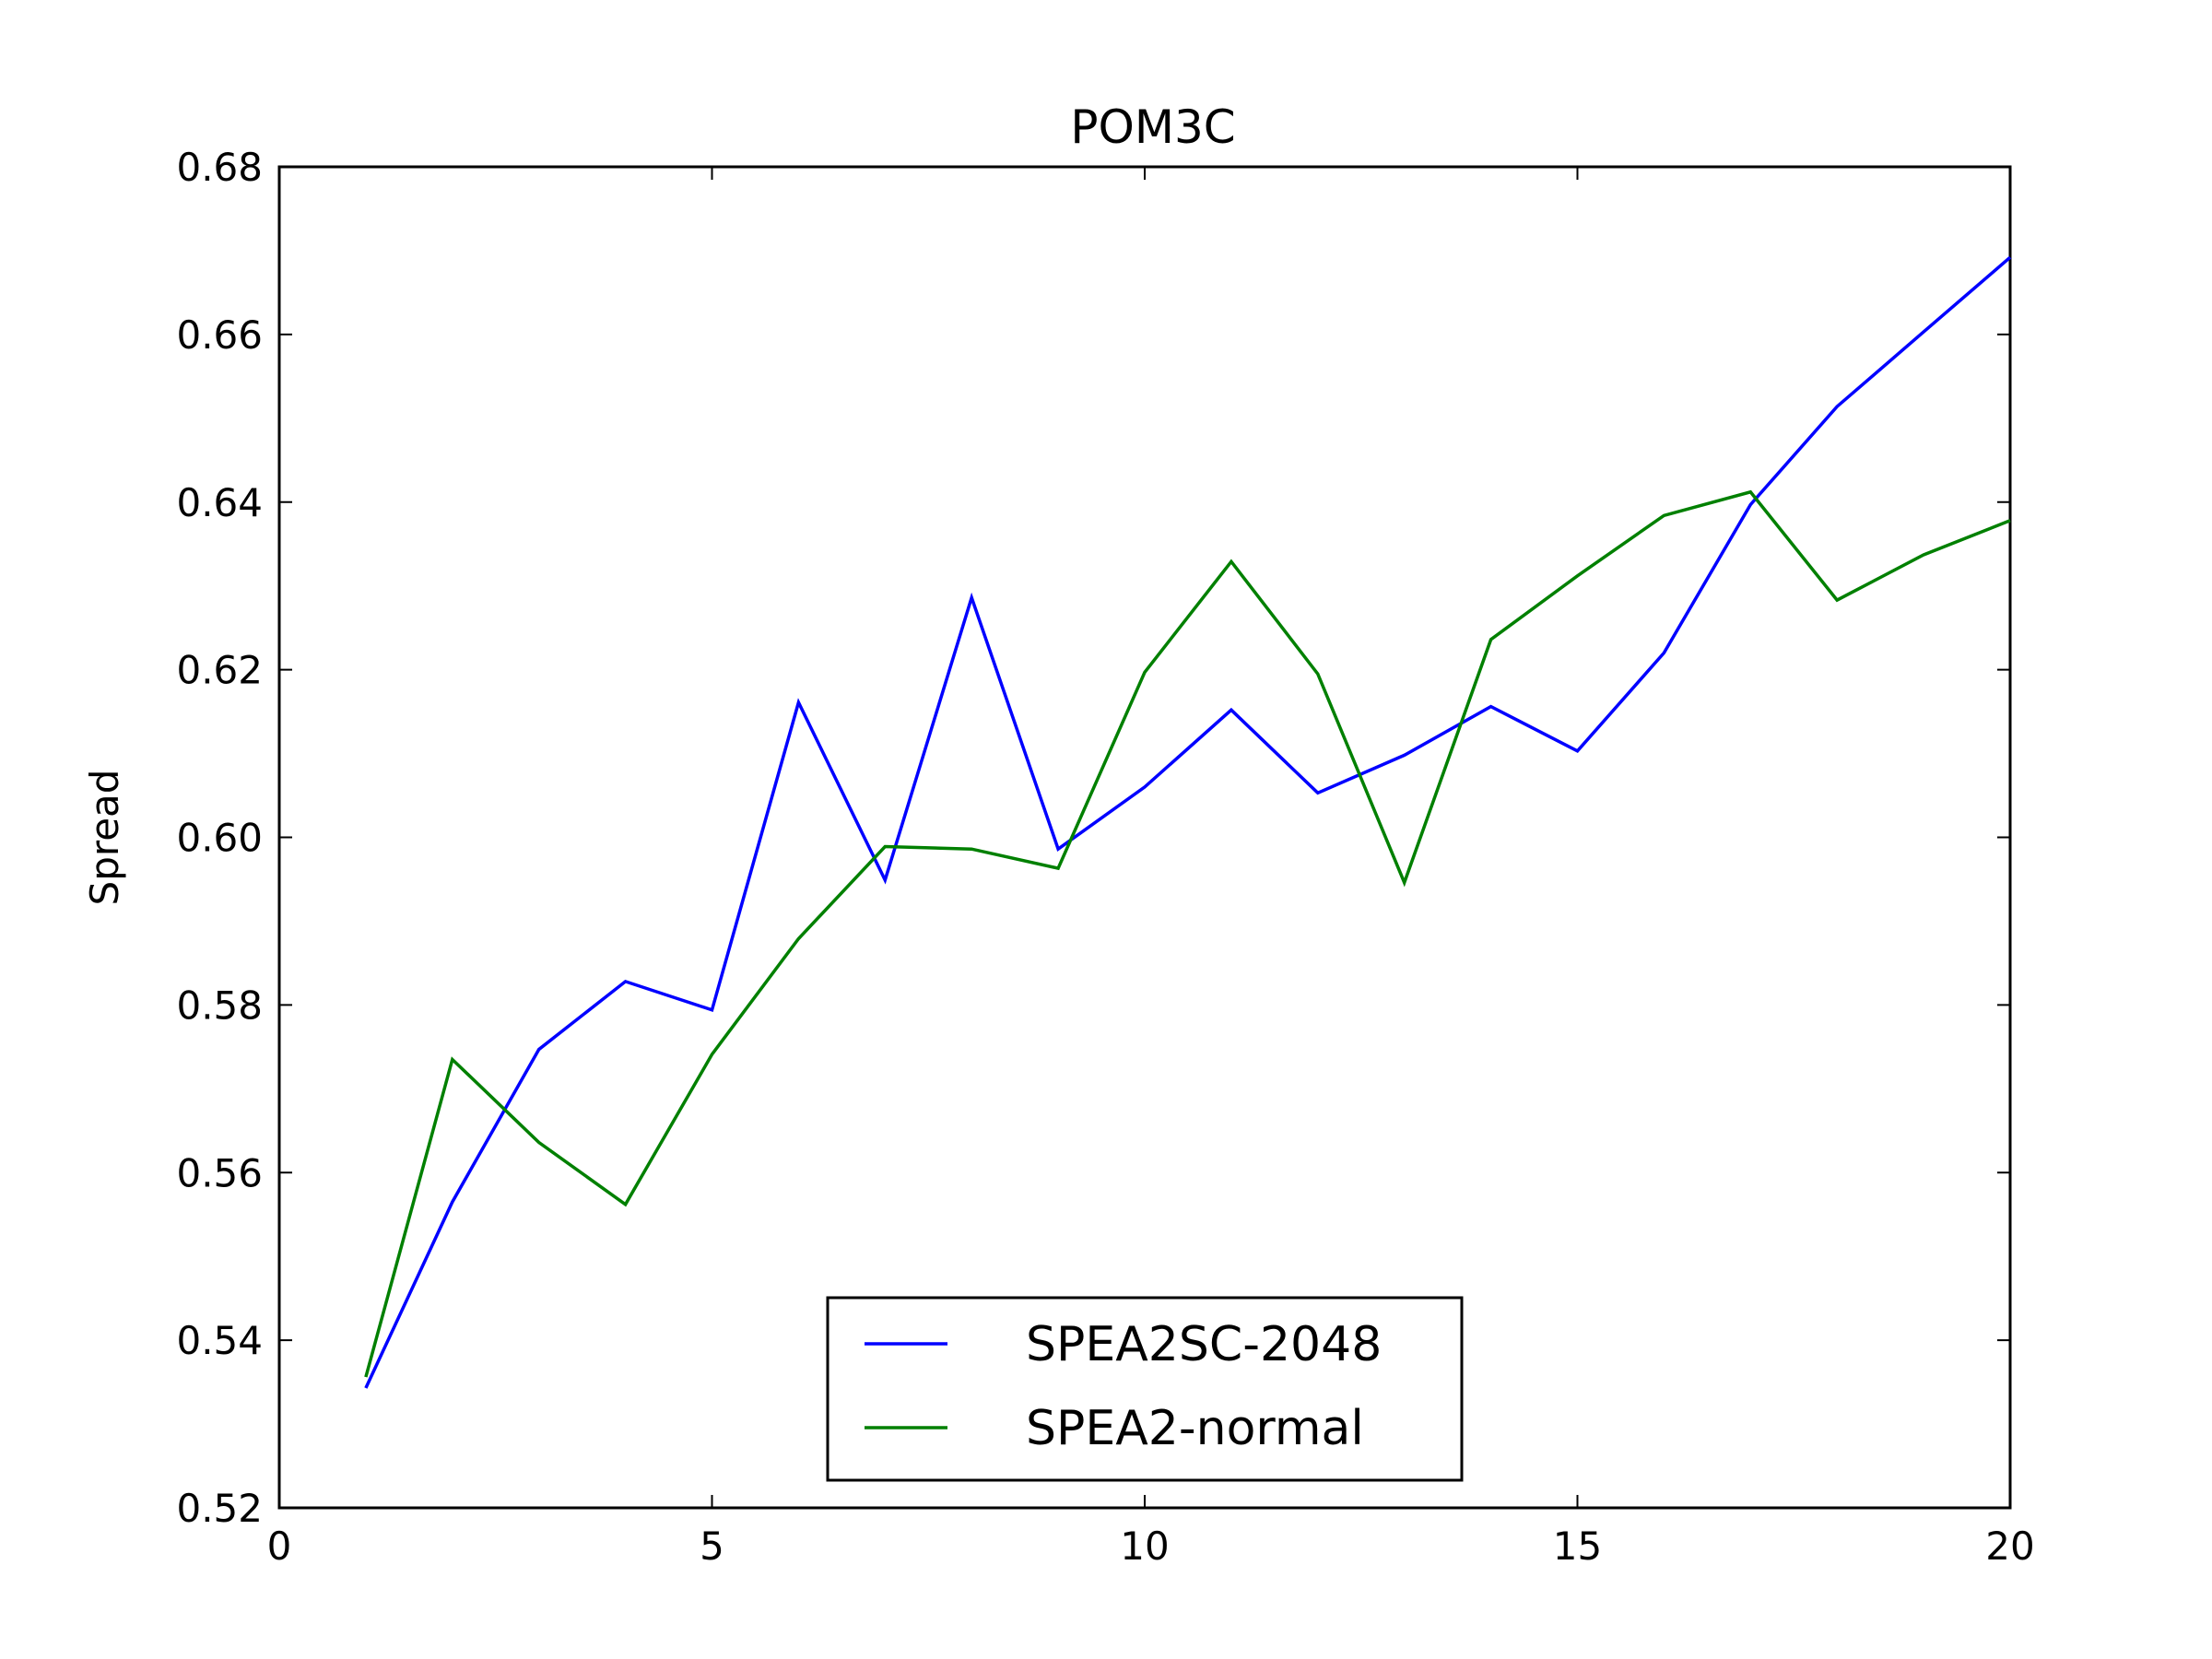 The height and width of the screenshot is (1659, 2212). Describe the element at coordinates (219, 1172) in the screenshot. I see `y-tick-label: 0.56` at that location.